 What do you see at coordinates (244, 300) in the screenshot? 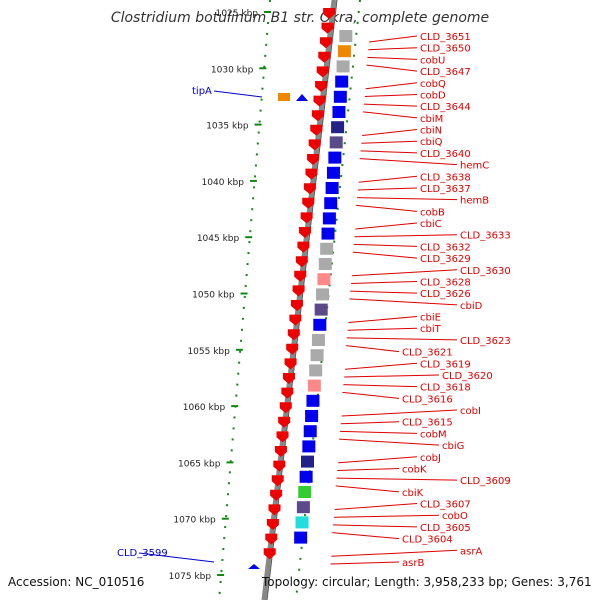
I see `tick-guide-left` at bounding box center [244, 300].